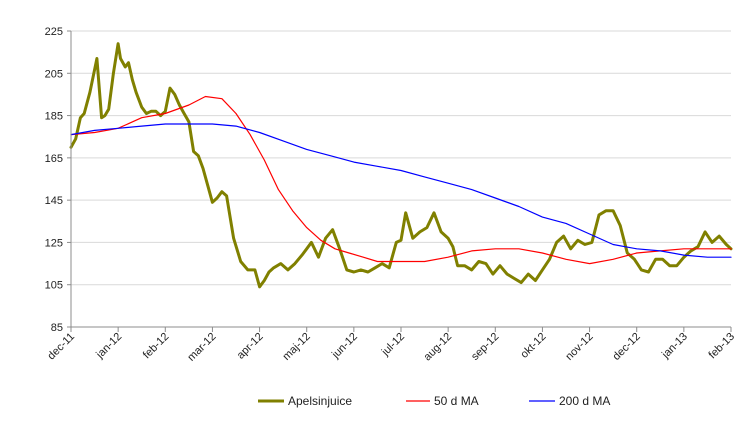 This screenshot has height=435, width=756. Describe the element at coordinates (54, 117) in the screenshot. I see `y-tick-label: 185` at that location.